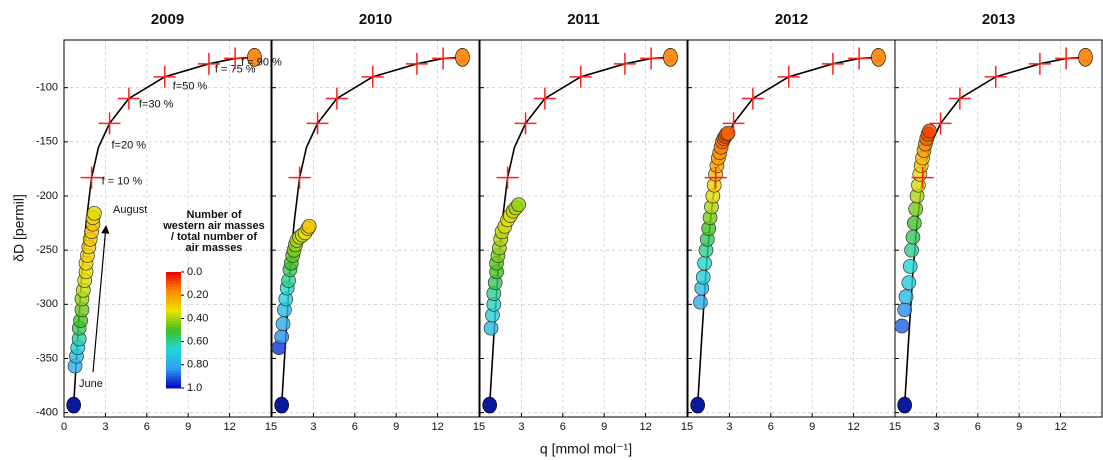  What do you see at coordinates (1019, 427) in the screenshot?
I see `x-tick-label: 9` at bounding box center [1019, 427].